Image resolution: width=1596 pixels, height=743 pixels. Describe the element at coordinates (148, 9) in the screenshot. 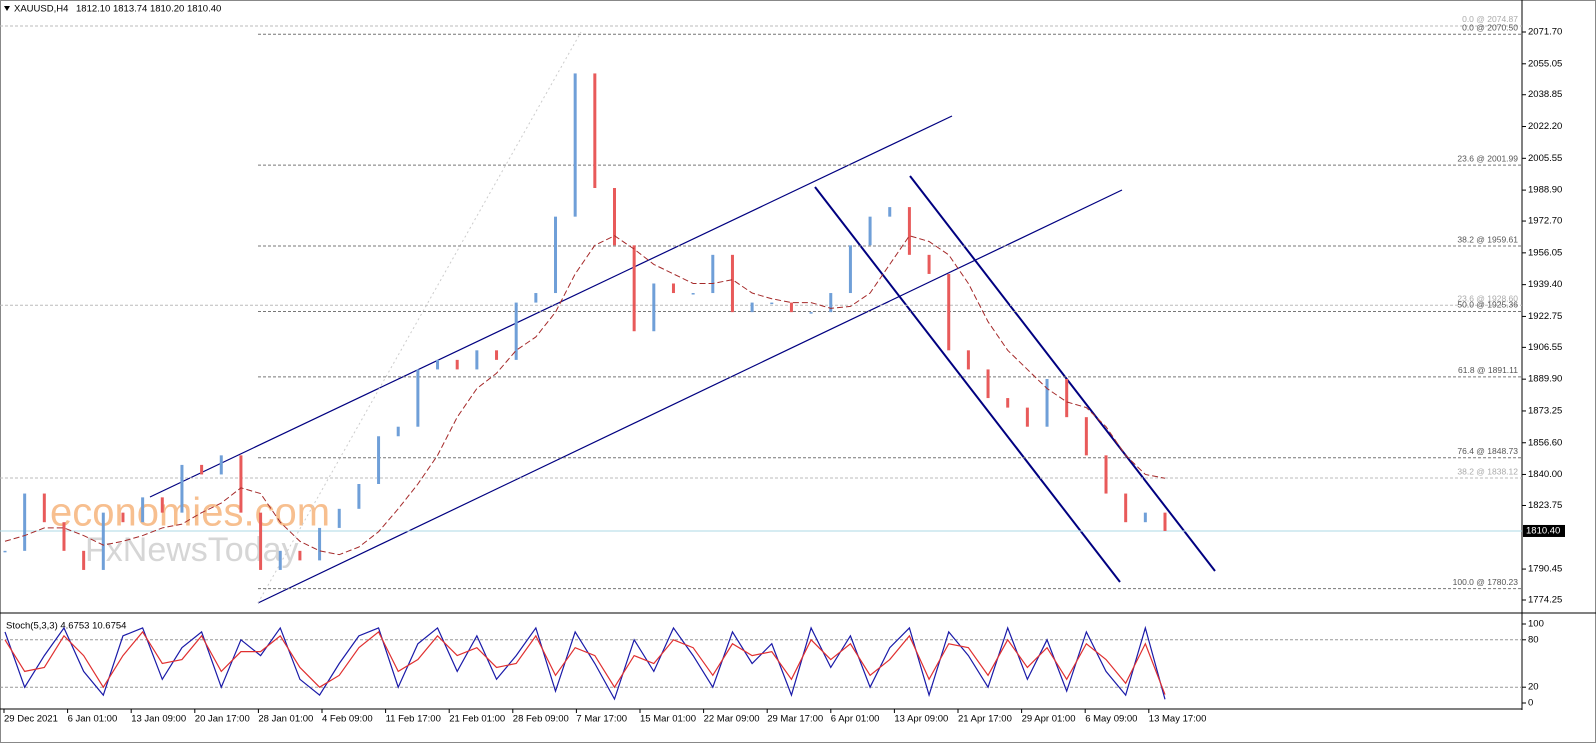

I see `ohlc: 1812.10 1813.74 1810.20 1810.40` at that location.